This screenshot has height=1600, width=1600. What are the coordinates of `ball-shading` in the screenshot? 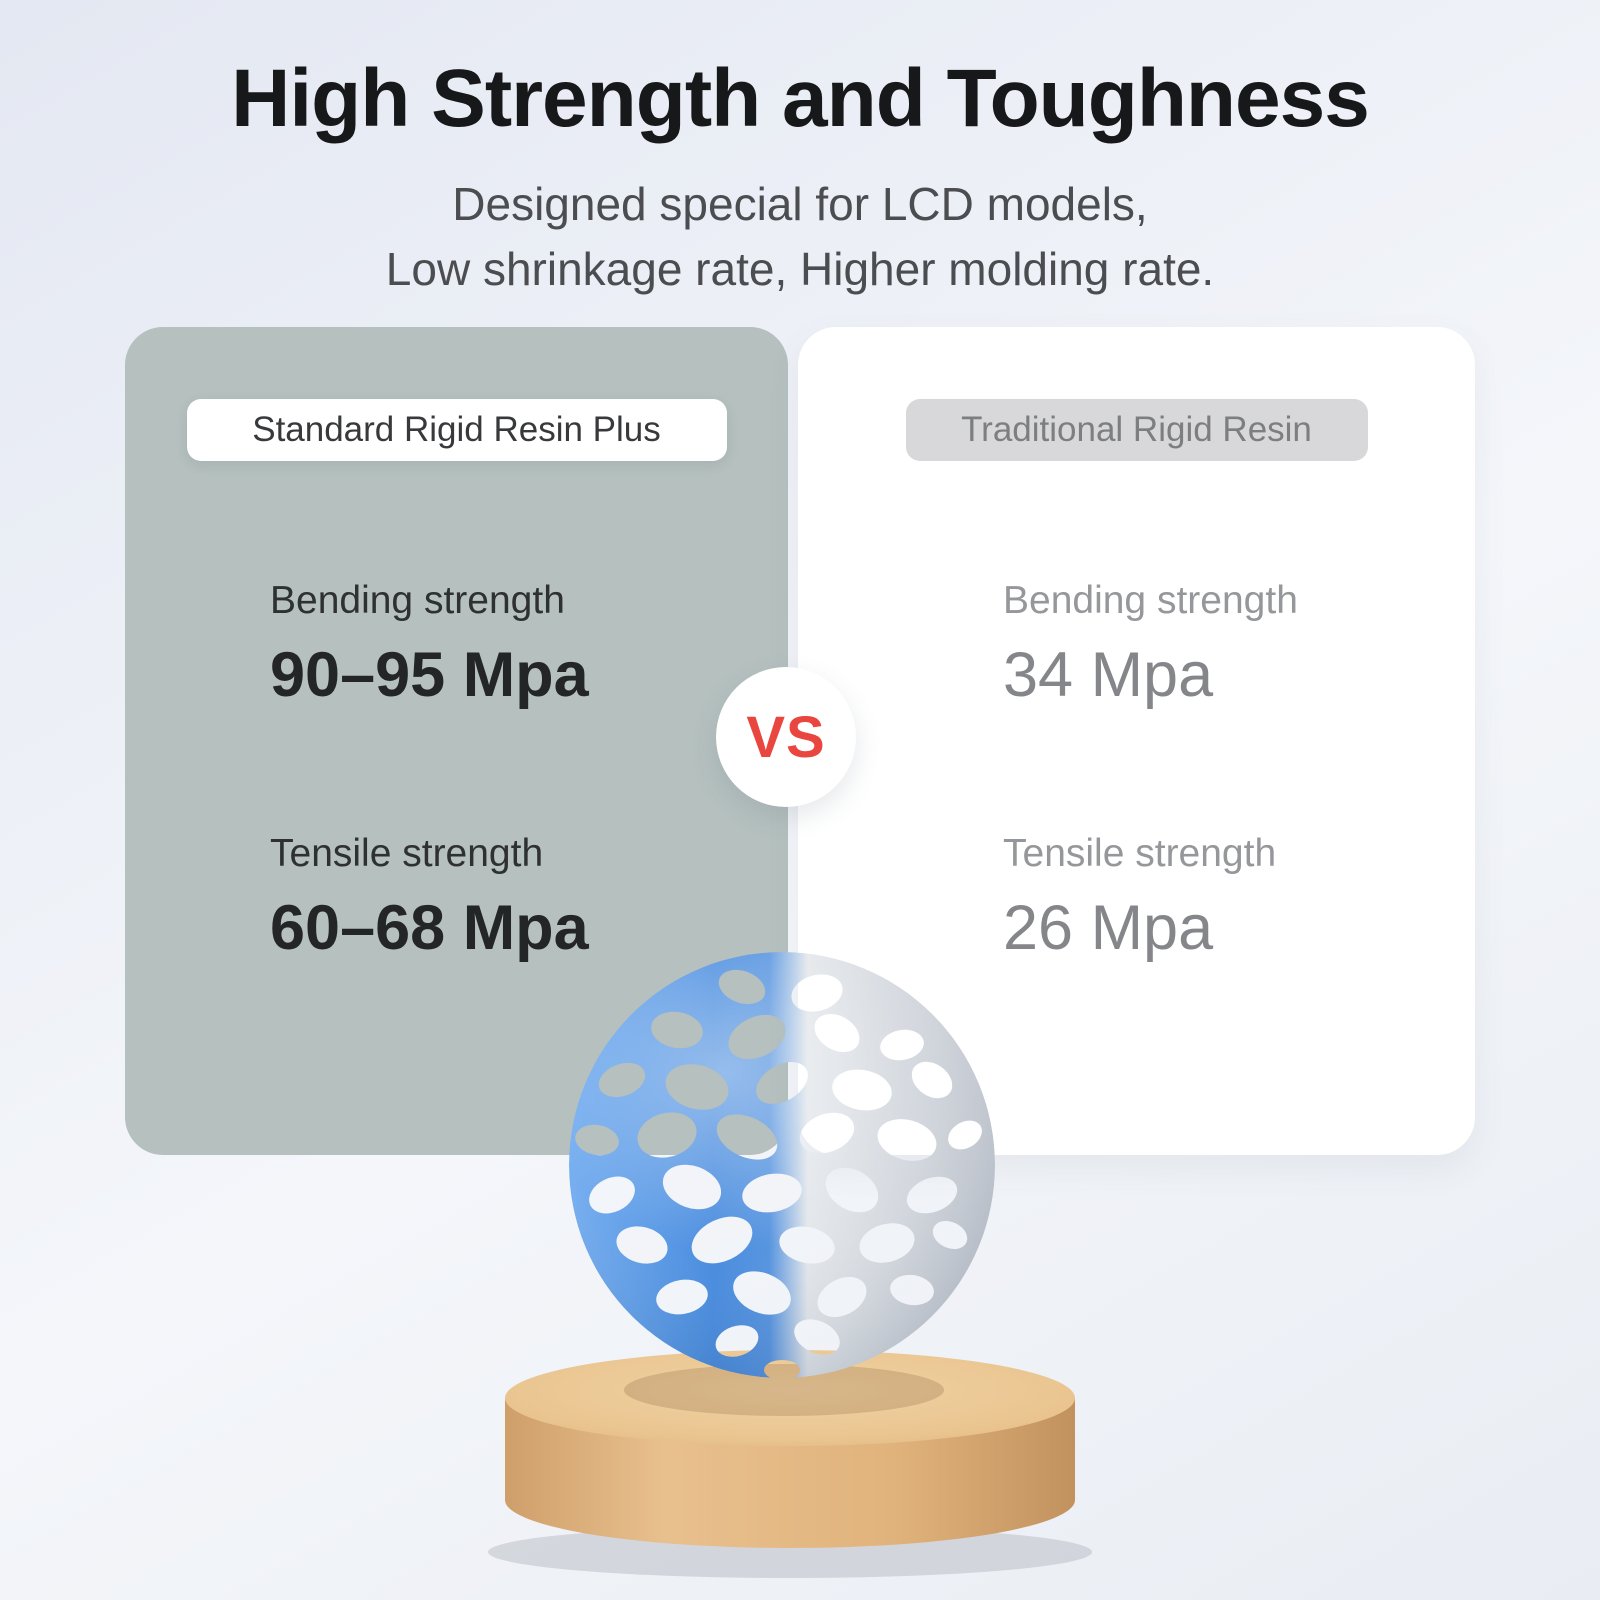 It's located at (782, 1165).